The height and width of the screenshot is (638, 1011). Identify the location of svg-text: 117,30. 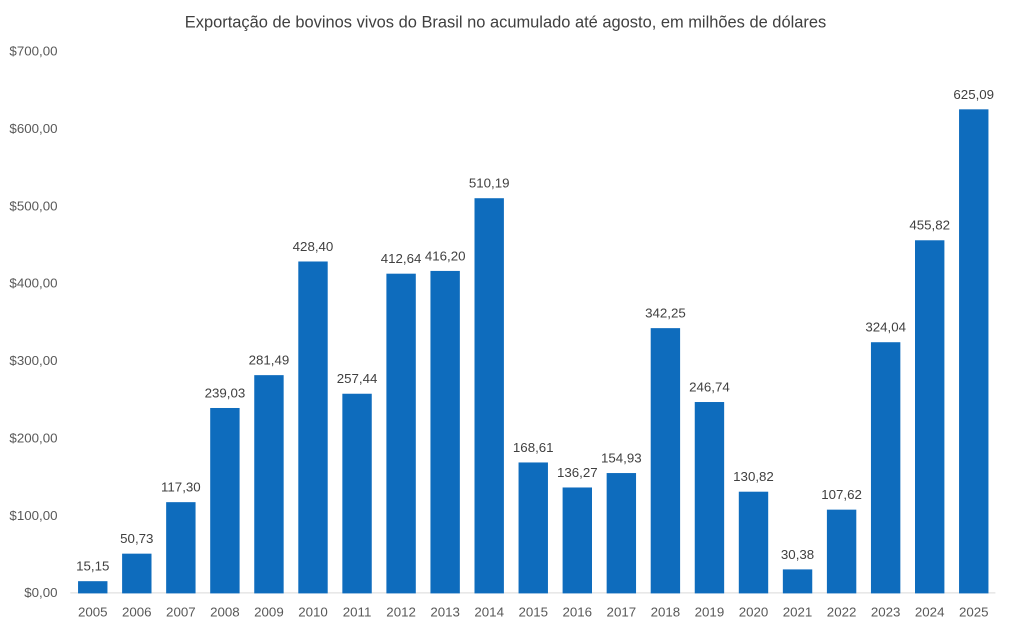
(181, 487).